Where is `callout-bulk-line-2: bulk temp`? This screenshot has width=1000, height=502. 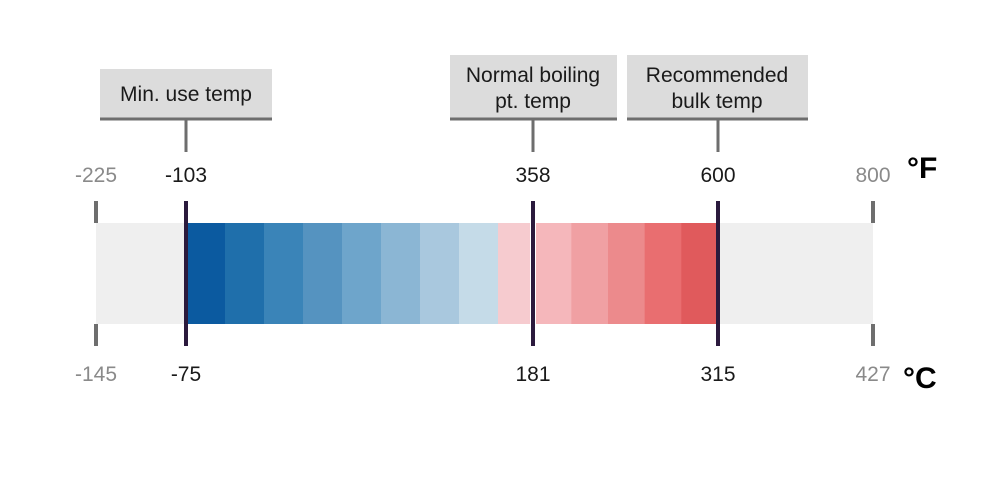
callout-bulk-line-2: bulk temp is located at coordinates (716, 101).